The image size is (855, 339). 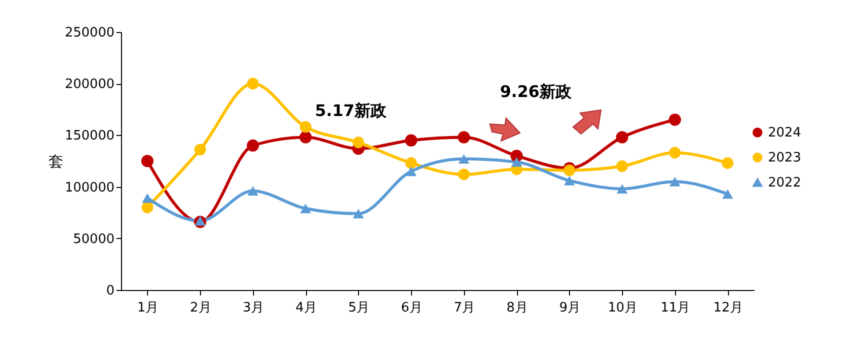 I want to click on annotation: 5.17新政, so click(x=350, y=111).